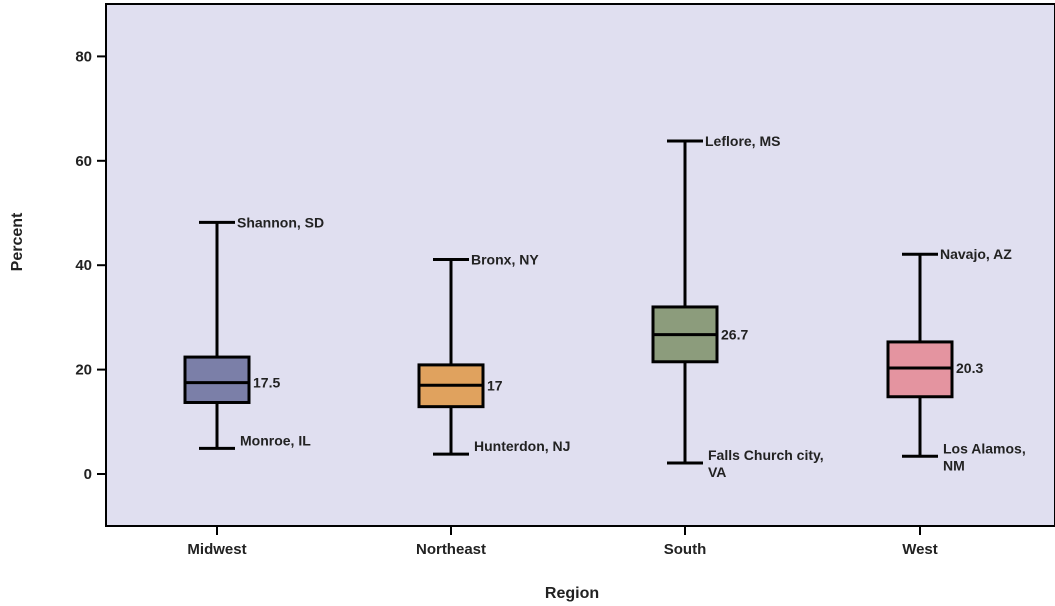 This screenshot has width=1055, height=606. I want to click on min-annotation: Hunterdon, NJ, so click(522, 446).